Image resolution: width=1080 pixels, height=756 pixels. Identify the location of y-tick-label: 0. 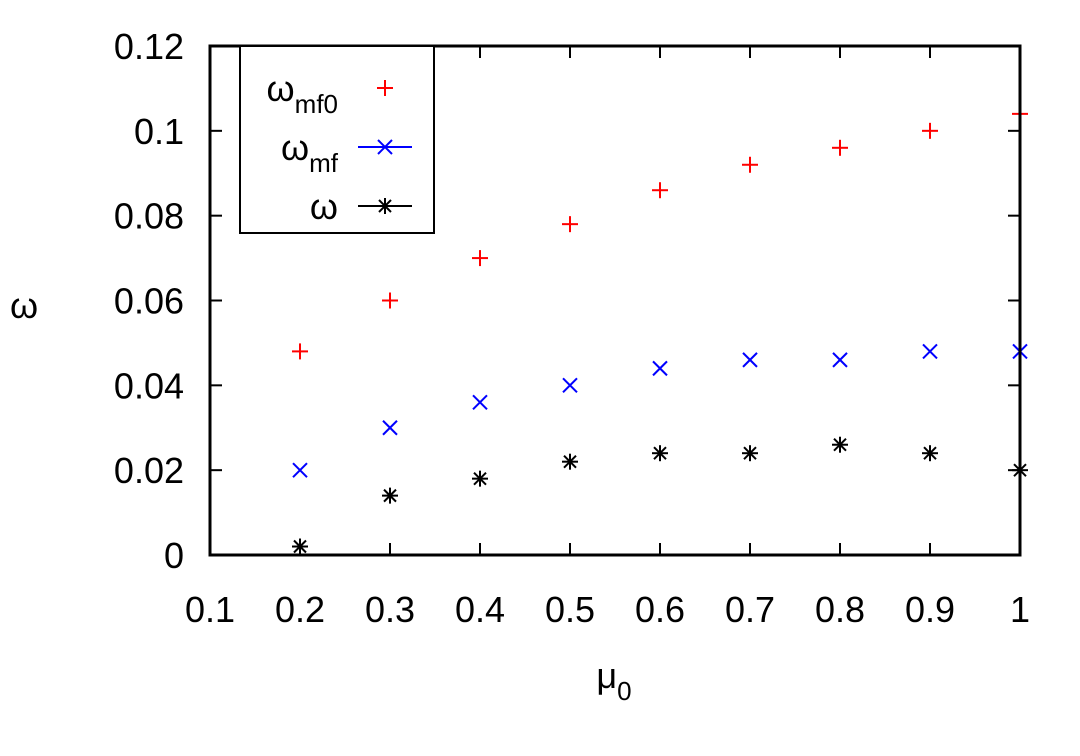
(174, 555).